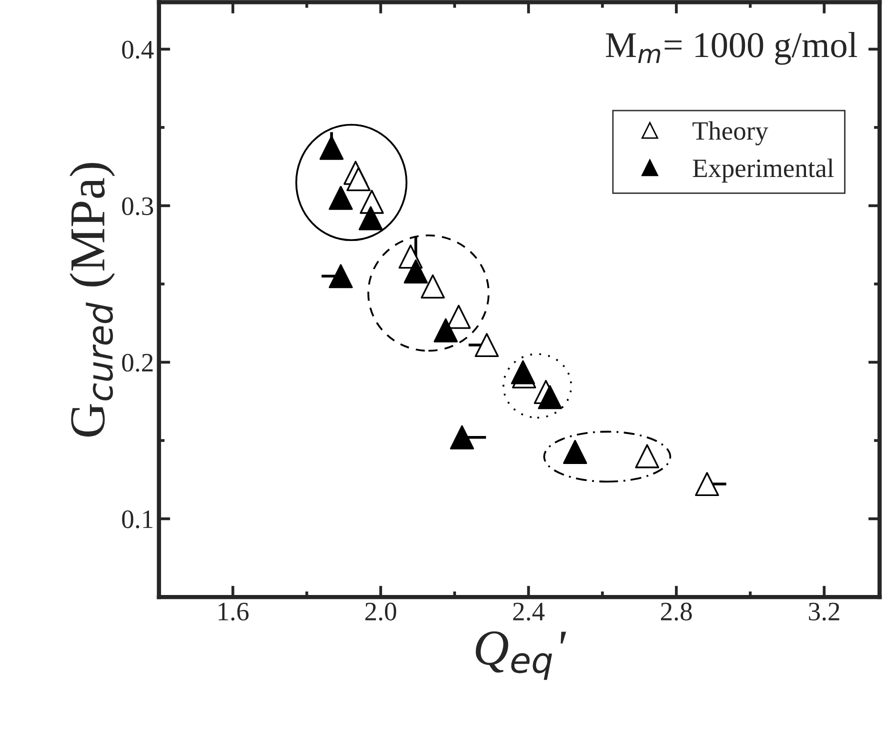  I want to click on x-tick-label: 2.4, so click(529, 611).